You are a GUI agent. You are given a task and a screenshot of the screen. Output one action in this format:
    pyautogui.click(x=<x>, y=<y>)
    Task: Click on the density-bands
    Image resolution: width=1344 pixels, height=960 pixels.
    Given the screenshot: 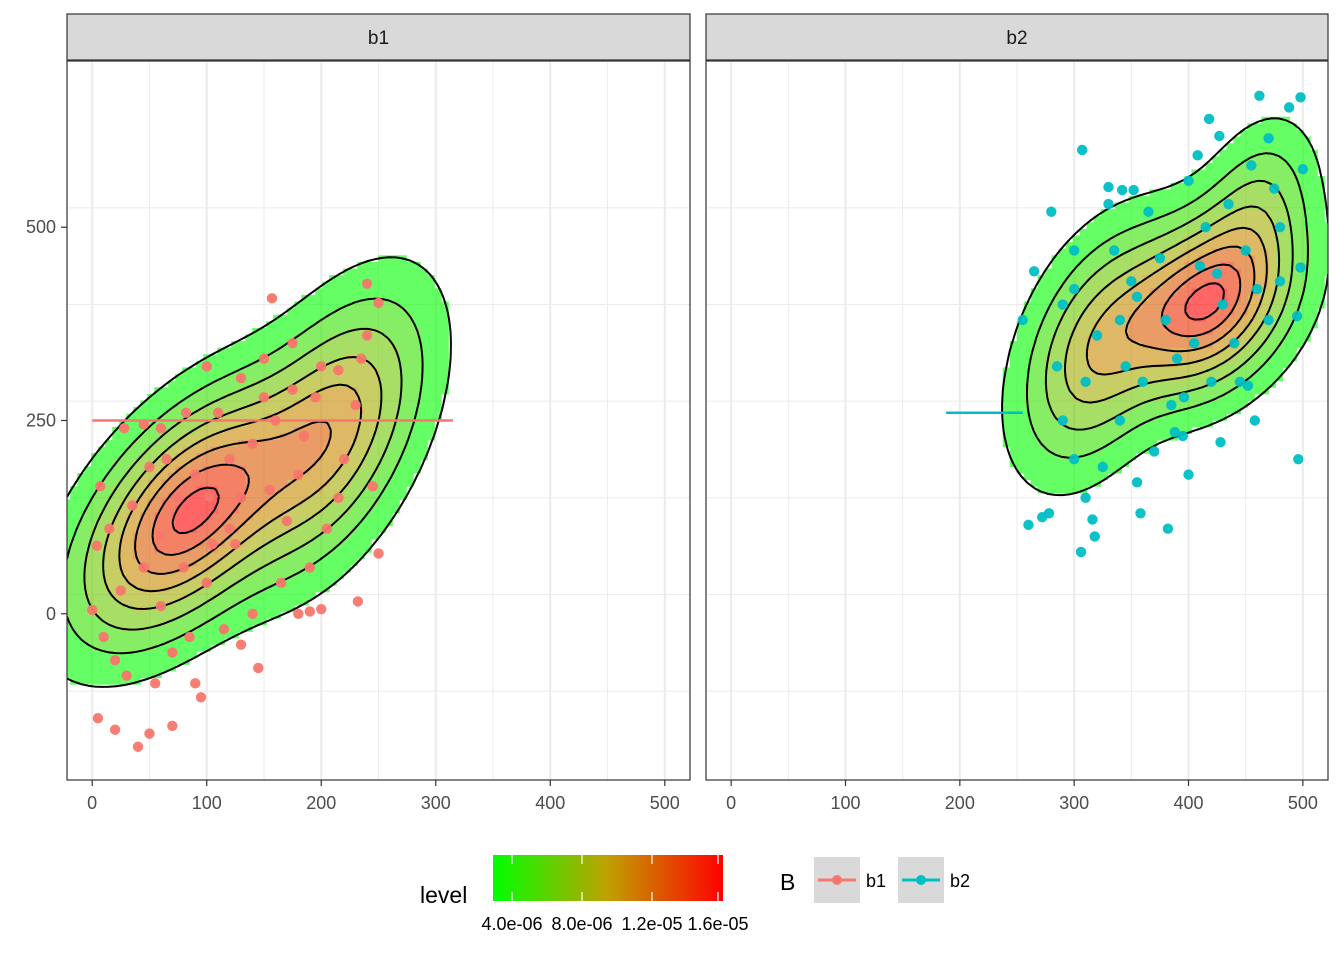 What is the action you would take?
    pyautogui.click(x=258, y=470)
    